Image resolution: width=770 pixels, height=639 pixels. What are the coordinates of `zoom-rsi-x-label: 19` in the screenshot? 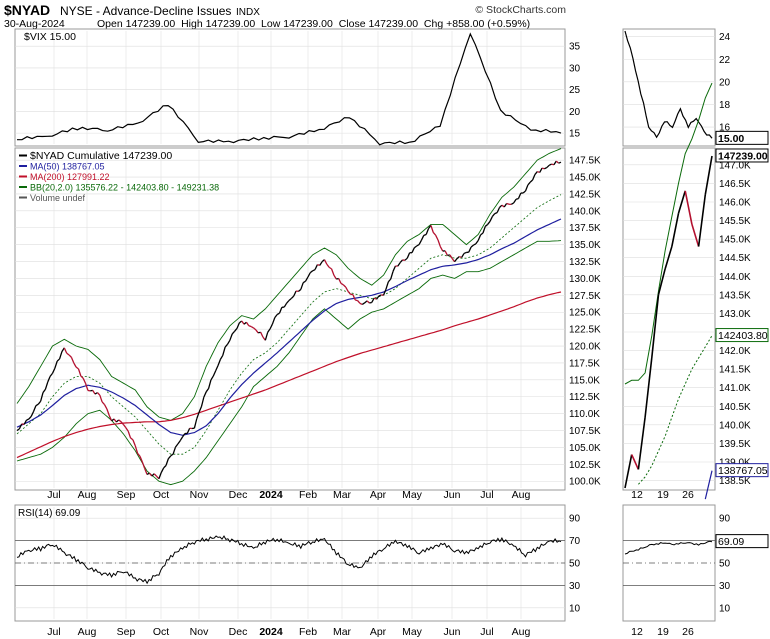 It's located at (663, 632).